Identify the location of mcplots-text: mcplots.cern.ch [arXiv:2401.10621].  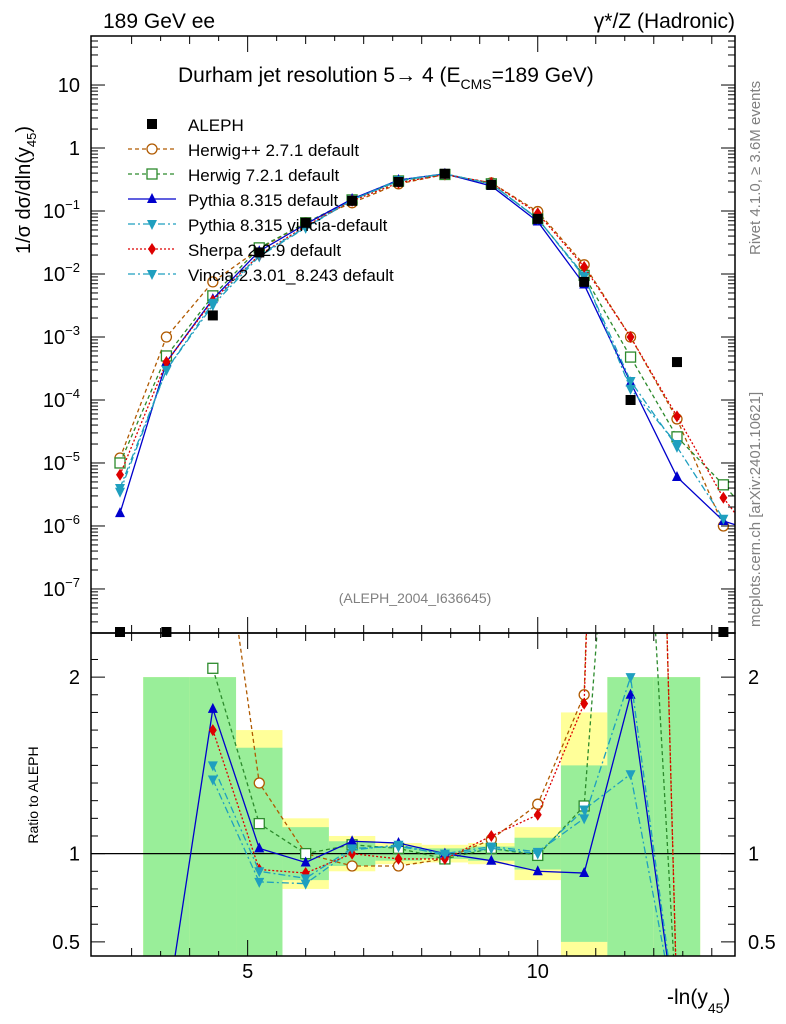
(755, 509).